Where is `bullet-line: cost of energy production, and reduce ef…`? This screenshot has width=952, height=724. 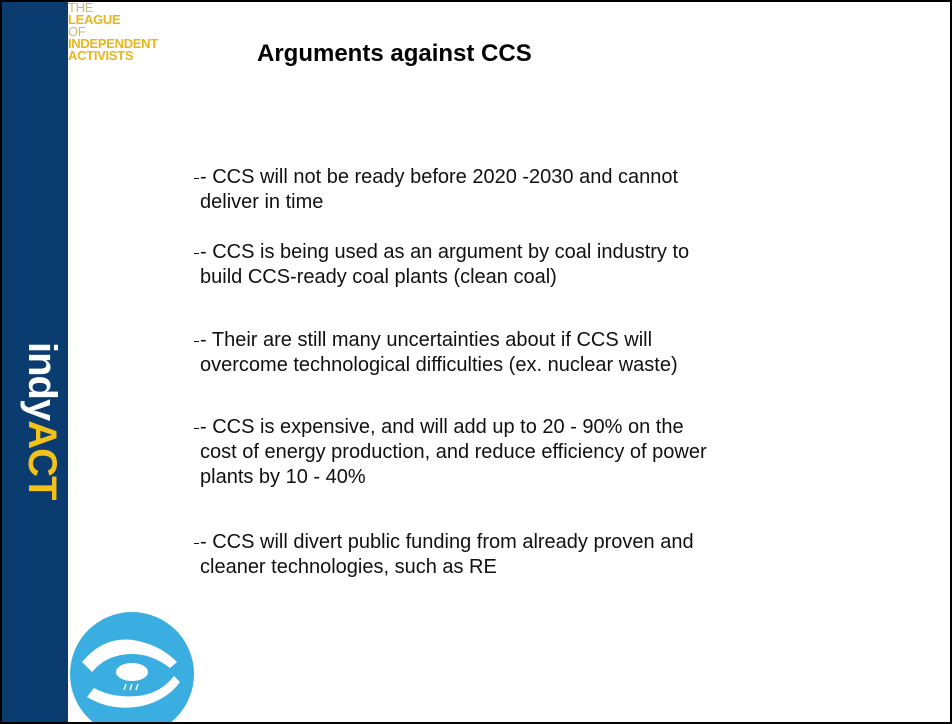
bullet-line: cost of energy production, and reduce ef… is located at coordinates (453, 452).